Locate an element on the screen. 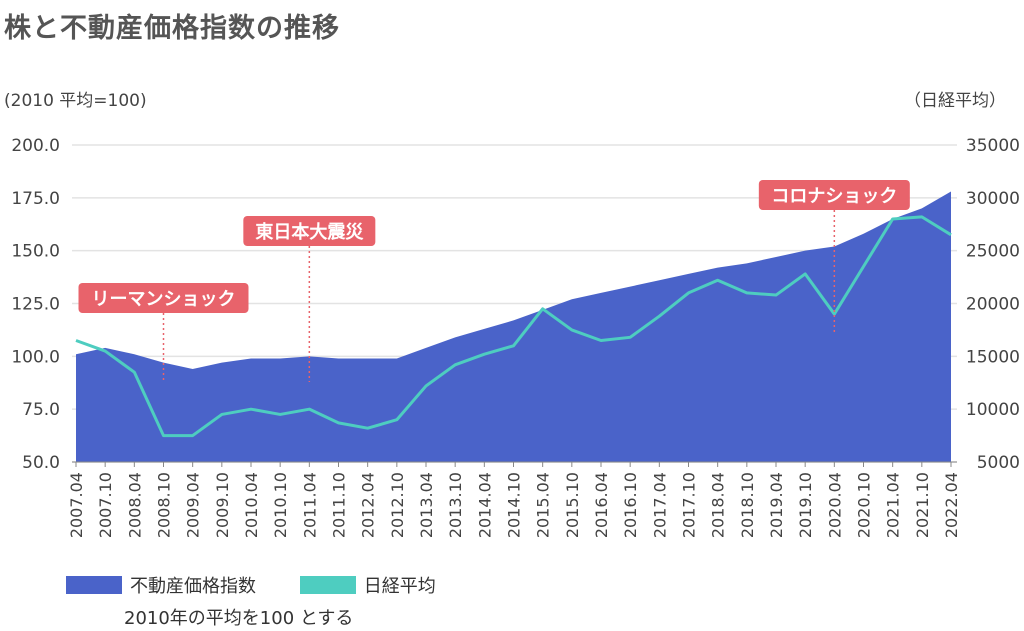 Image resolution: width=1024 pixels, height=631 pixels. x-tick-label: 2022.04 is located at coordinates (951, 505).